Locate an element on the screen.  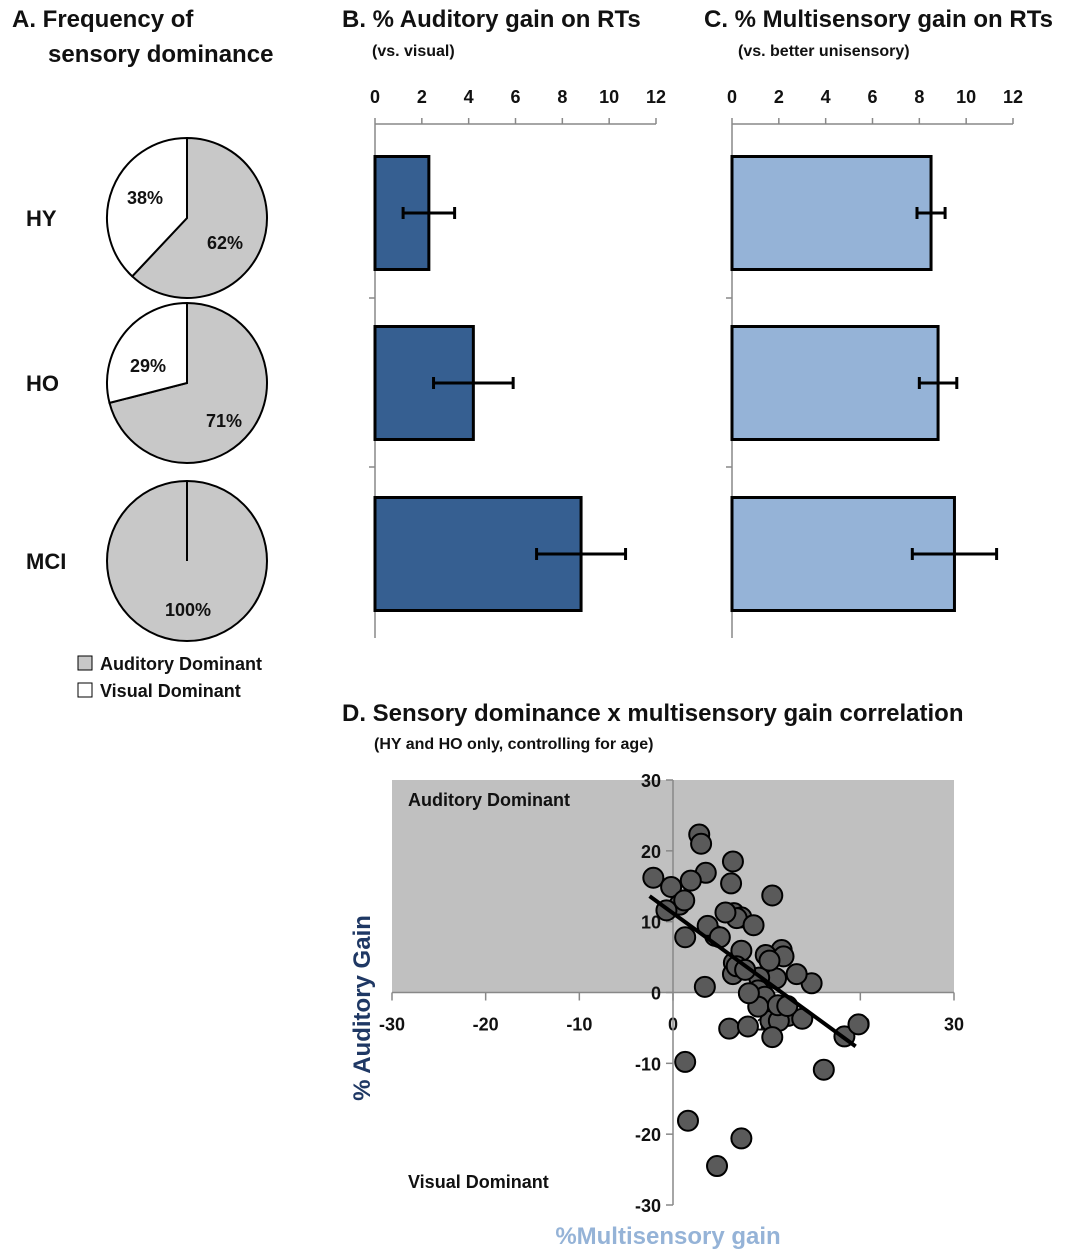
panel-c-bar-chart: 0 2 4 6 8 10 12 is located at coordinates (874, 362).